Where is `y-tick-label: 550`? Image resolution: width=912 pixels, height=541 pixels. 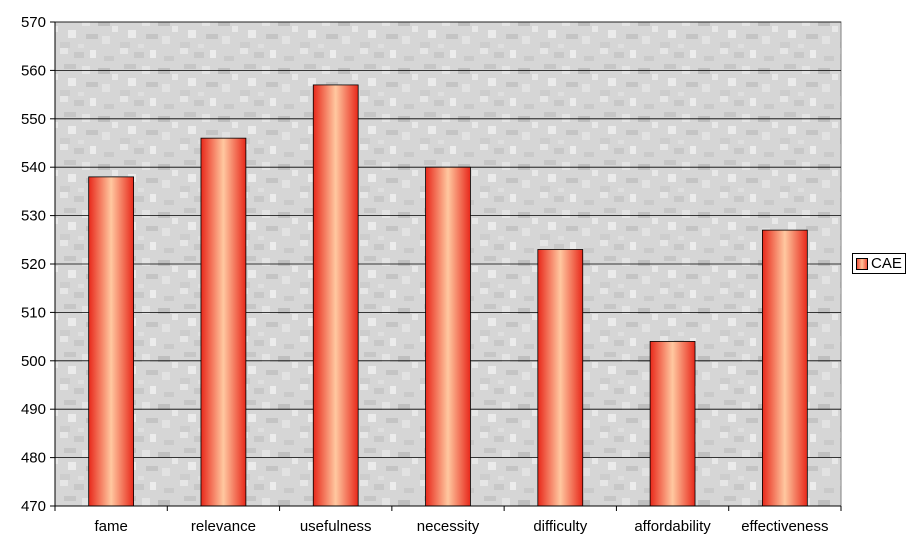 y-tick-label: 550 is located at coordinates (33, 119).